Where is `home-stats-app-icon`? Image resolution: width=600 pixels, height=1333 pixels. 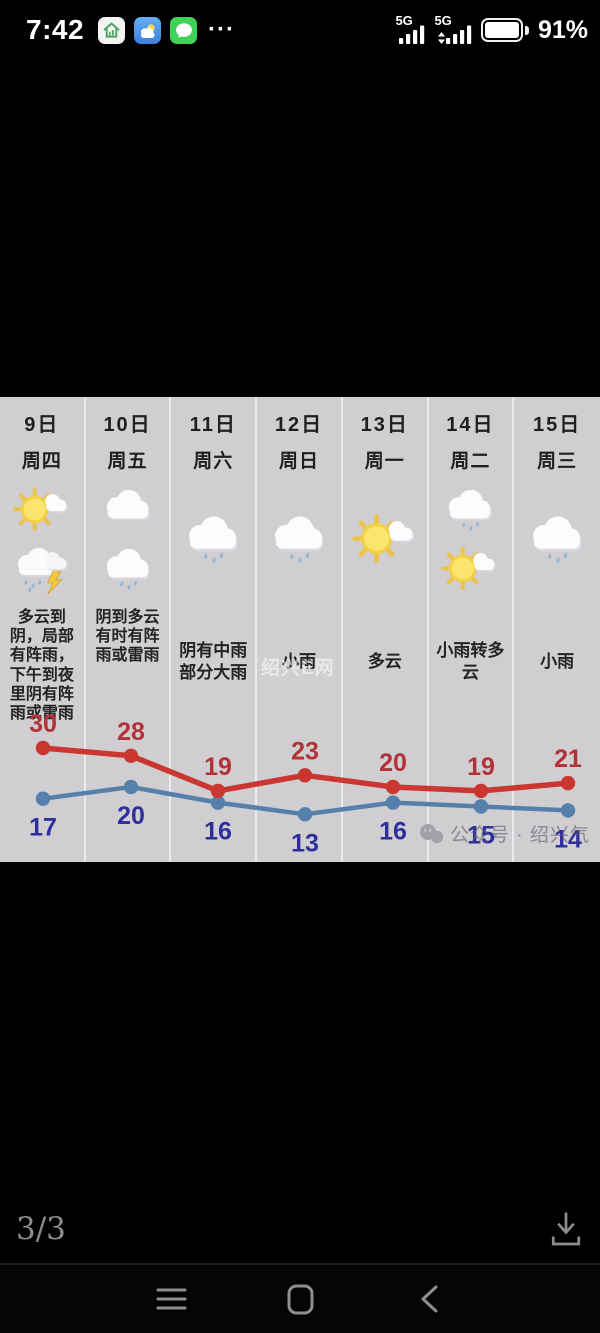 home-stats-app-icon is located at coordinates (112, 30).